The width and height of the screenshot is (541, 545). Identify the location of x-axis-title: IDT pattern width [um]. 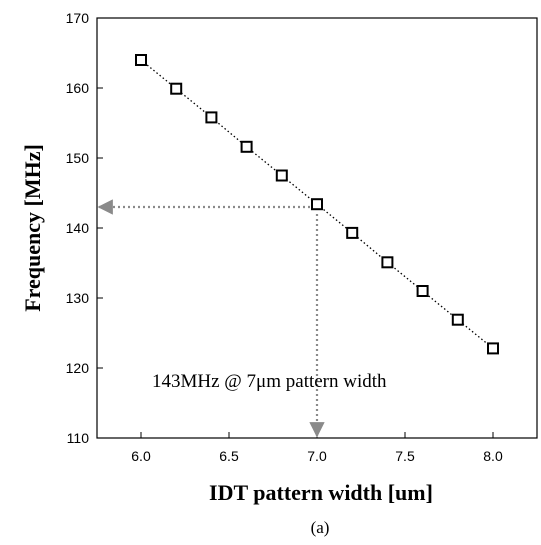
(321, 492).